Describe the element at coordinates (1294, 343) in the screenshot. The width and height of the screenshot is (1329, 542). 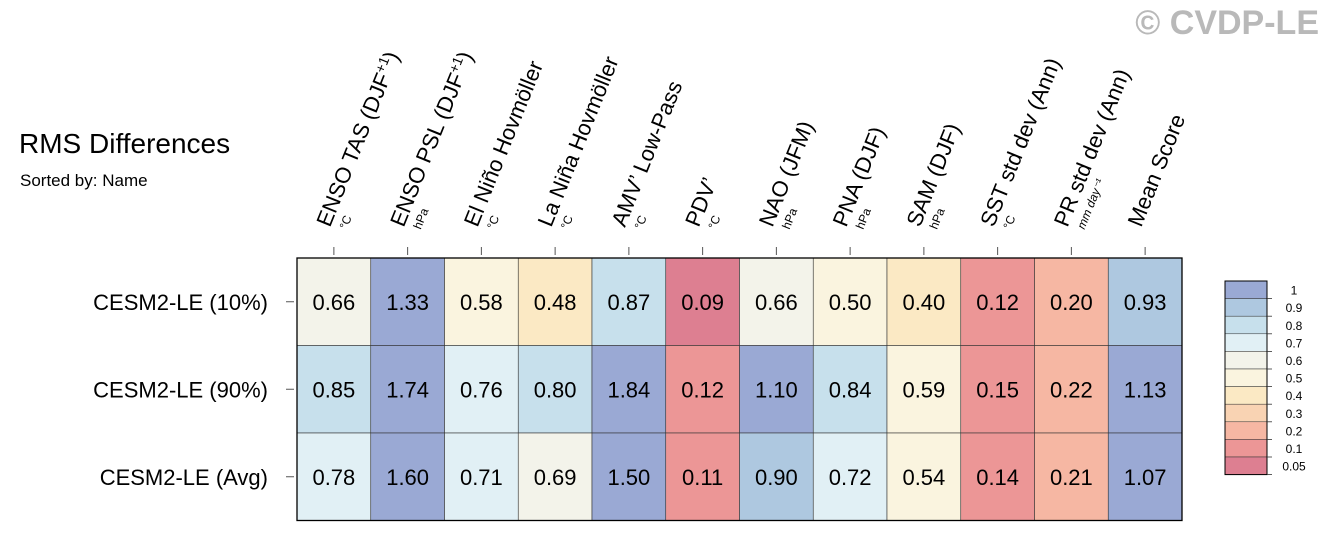
I see `legend-label: 0.7` at that location.